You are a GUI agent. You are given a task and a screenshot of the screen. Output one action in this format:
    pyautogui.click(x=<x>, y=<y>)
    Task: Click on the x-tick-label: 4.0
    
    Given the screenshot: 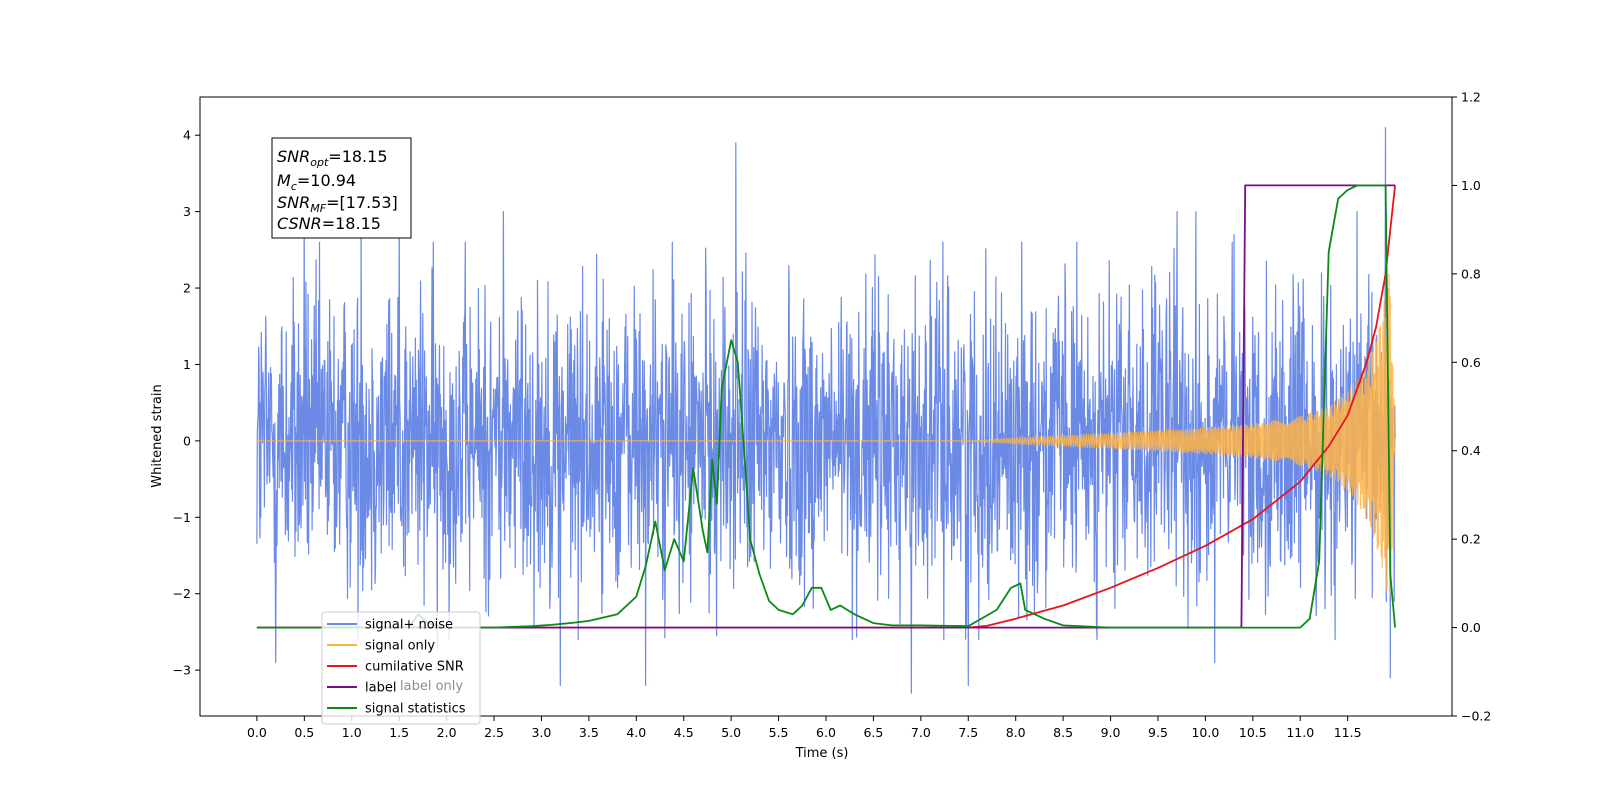 What is the action you would take?
    pyautogui.click(x=636, y=732)
    